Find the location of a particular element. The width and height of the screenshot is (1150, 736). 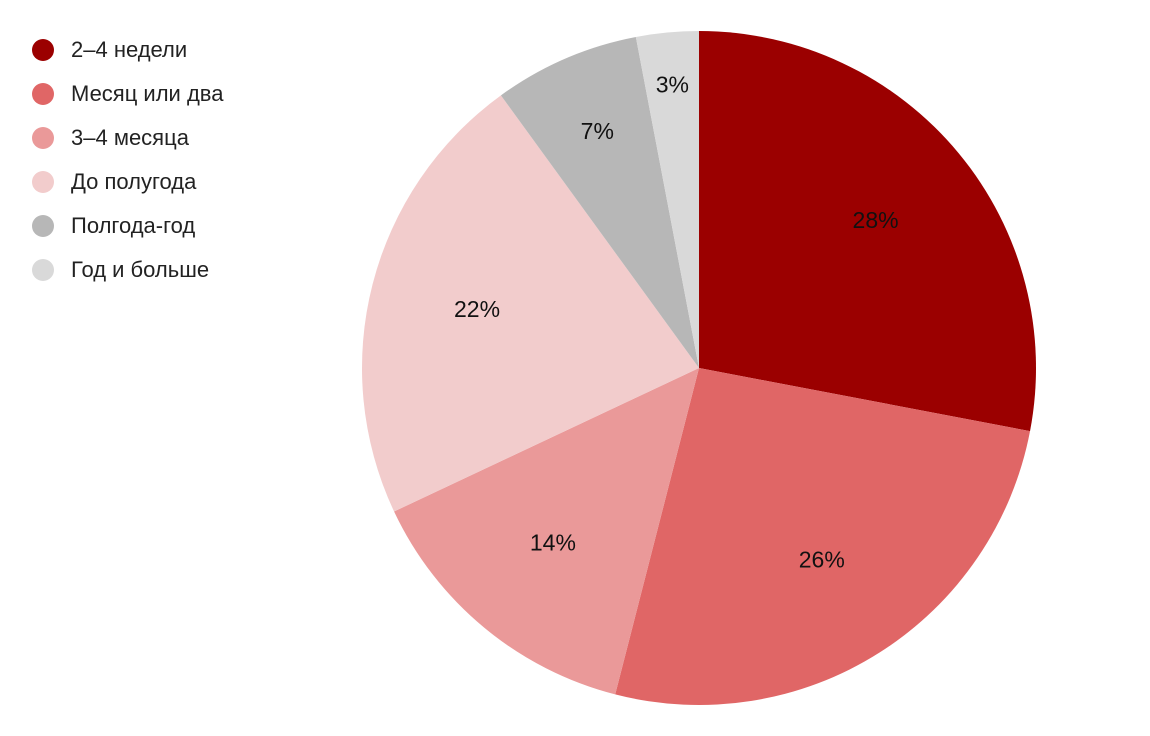

legend-item-month-or-two: Месяц или два is located at coordinates (127, 94).